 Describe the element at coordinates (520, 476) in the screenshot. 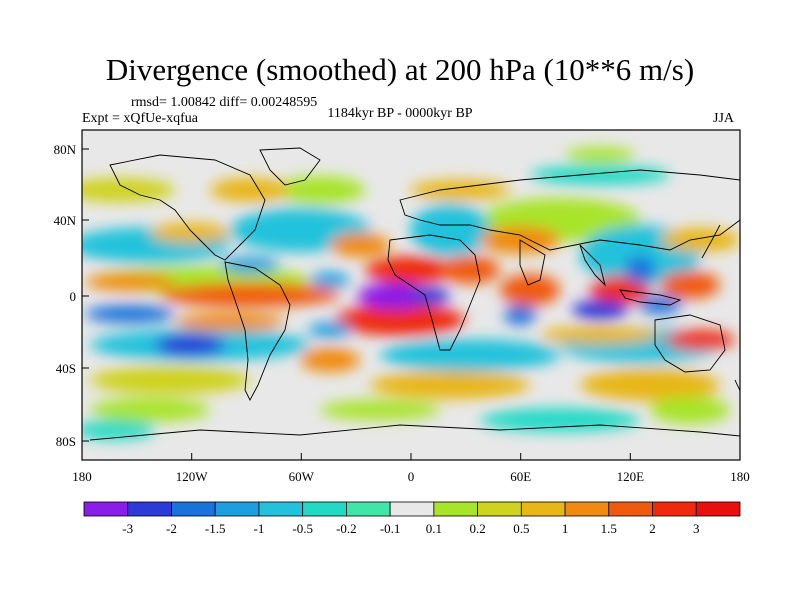

I see `lon-tick-label: 60E` at that location.